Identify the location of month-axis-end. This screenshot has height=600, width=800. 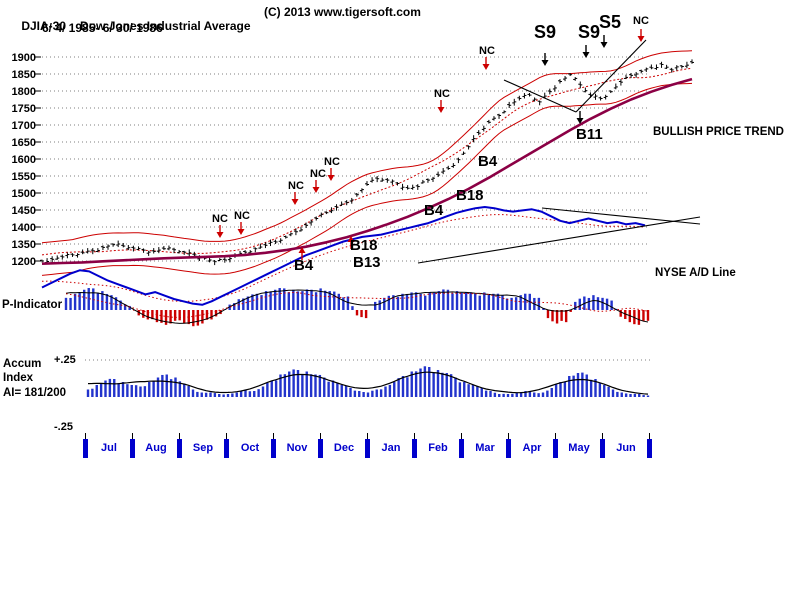
(649, 448).